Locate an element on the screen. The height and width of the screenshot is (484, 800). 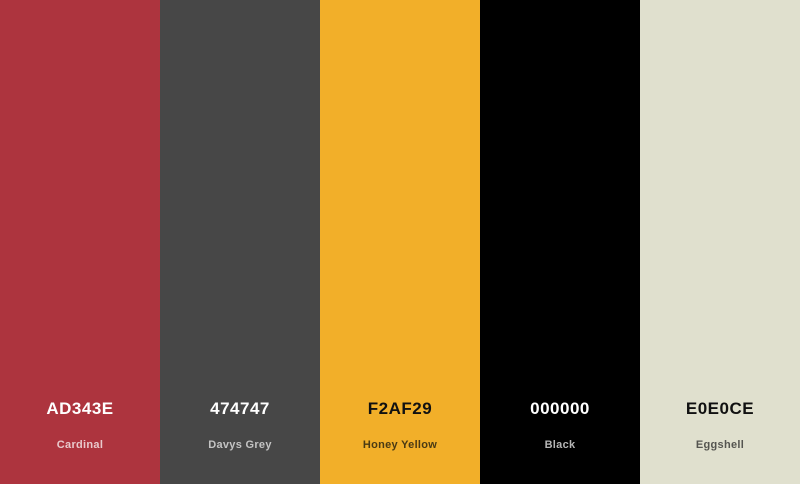
color-name: Cardinal is located at coordinates (80, 445).